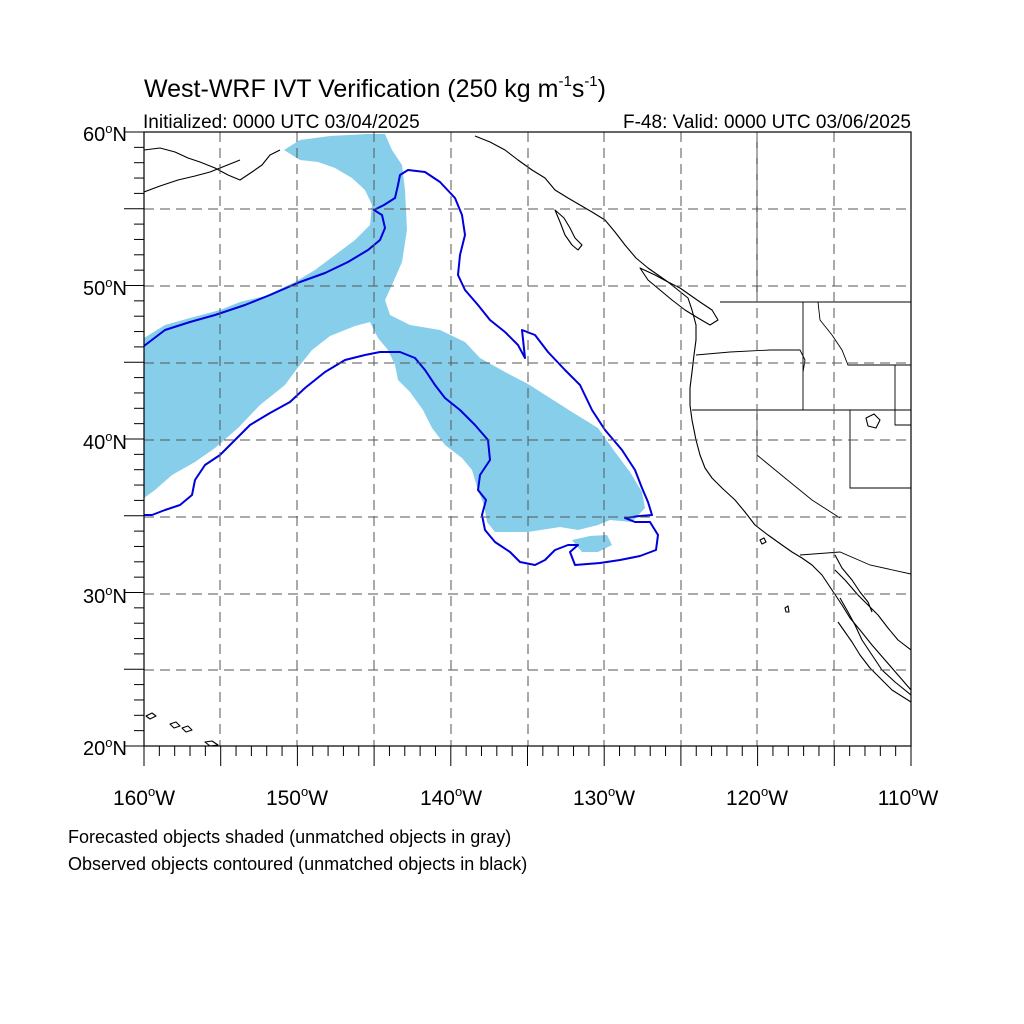 This screenshot has height=1024, width=1024. What do you see at coordinates (297, 797) in the screenshot?
I see `lon-label-150: 150oW` at bounding box center [297, 797].